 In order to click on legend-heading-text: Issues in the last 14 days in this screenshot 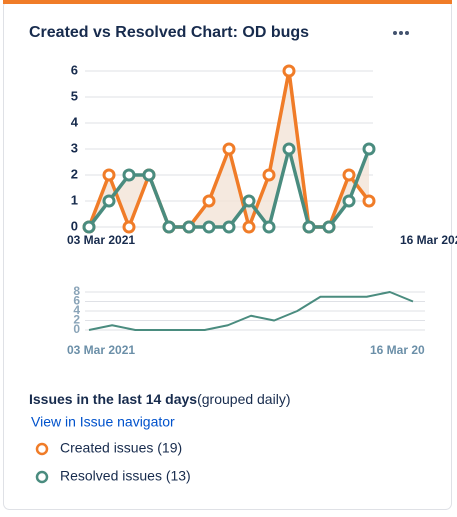, I will do `click(113, 399)`.